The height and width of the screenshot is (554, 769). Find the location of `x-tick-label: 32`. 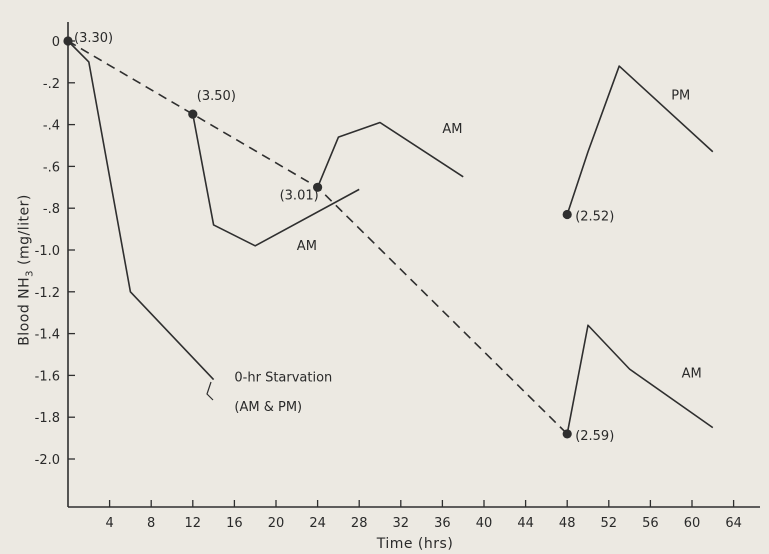

x-tick-label: 32 is located at coordinates (401, 523).